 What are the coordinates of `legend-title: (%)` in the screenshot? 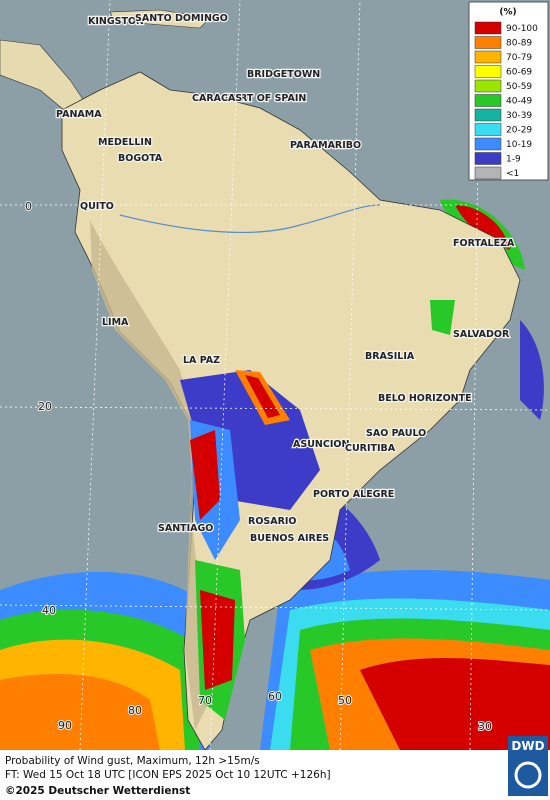 It's located at (507, 13).